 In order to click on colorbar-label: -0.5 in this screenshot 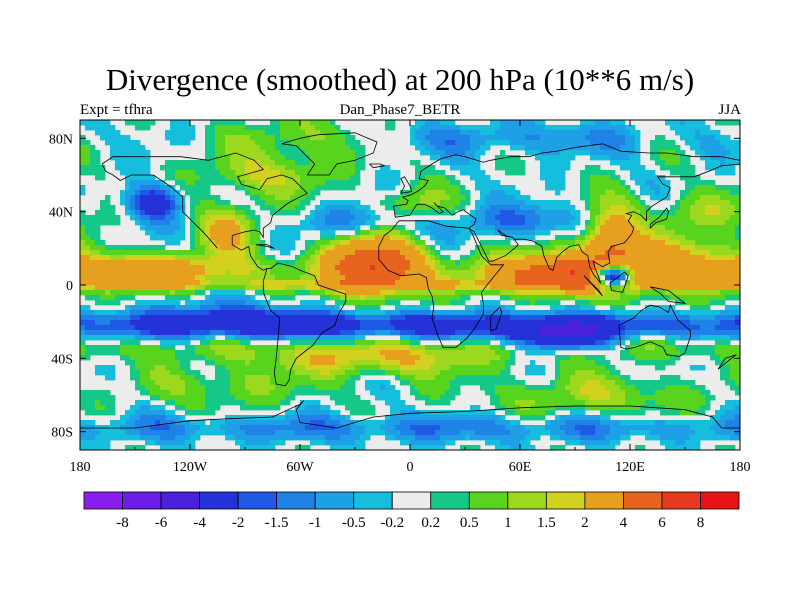, I will do `click(354, 523)`.